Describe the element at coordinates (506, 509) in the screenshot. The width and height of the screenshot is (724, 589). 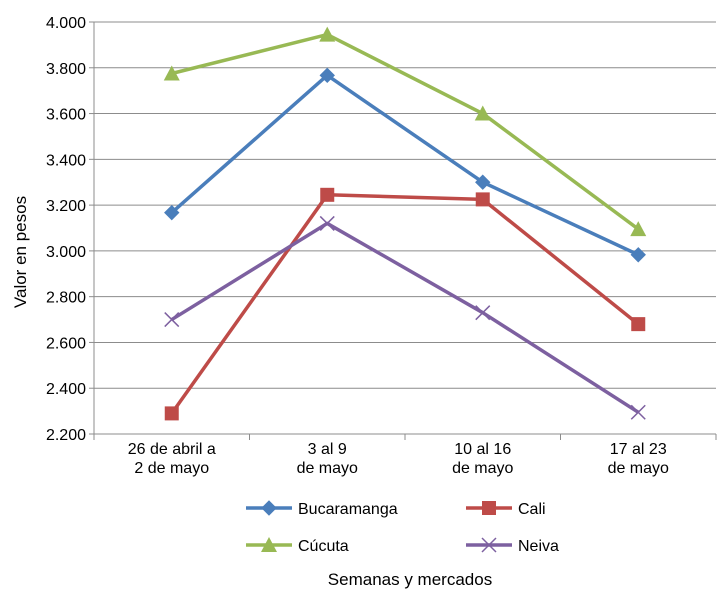
I see `legend-item-cali: Cali` at that location.